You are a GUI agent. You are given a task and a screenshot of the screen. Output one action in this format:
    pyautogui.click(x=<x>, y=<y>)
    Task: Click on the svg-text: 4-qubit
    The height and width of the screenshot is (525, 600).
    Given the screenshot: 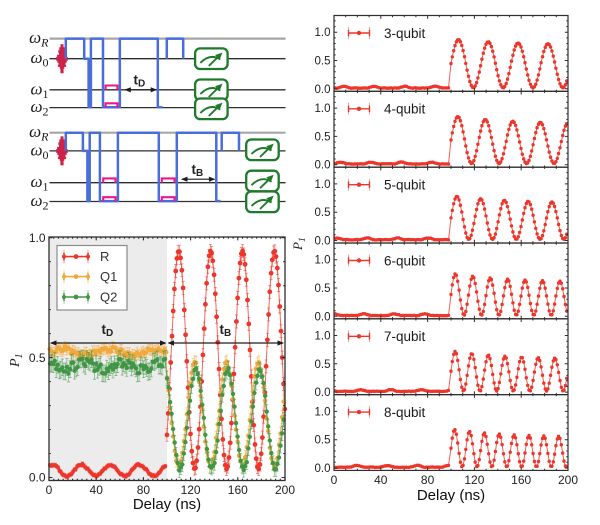 What is the action you would take?
    pyautogui.click(x=405, y=109)
    